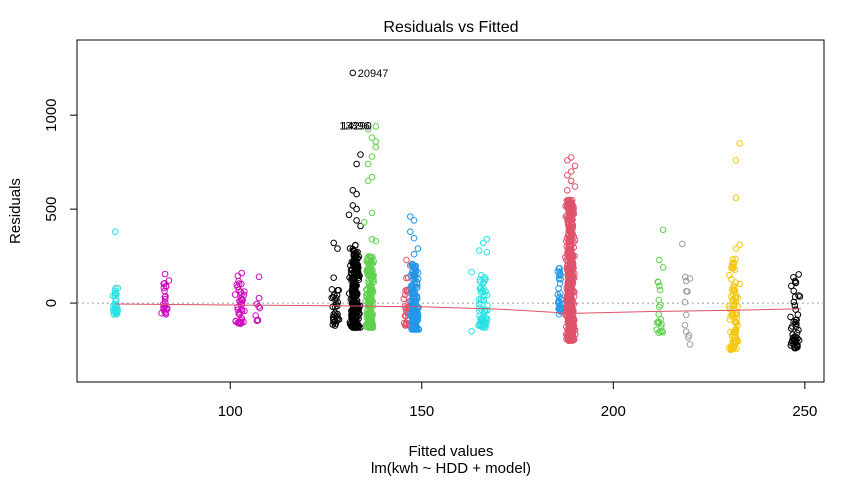  Describe the element at coordinates (450, 27) in the screenshot. I see `chart-title: Residuals vs Fitted` at that location.